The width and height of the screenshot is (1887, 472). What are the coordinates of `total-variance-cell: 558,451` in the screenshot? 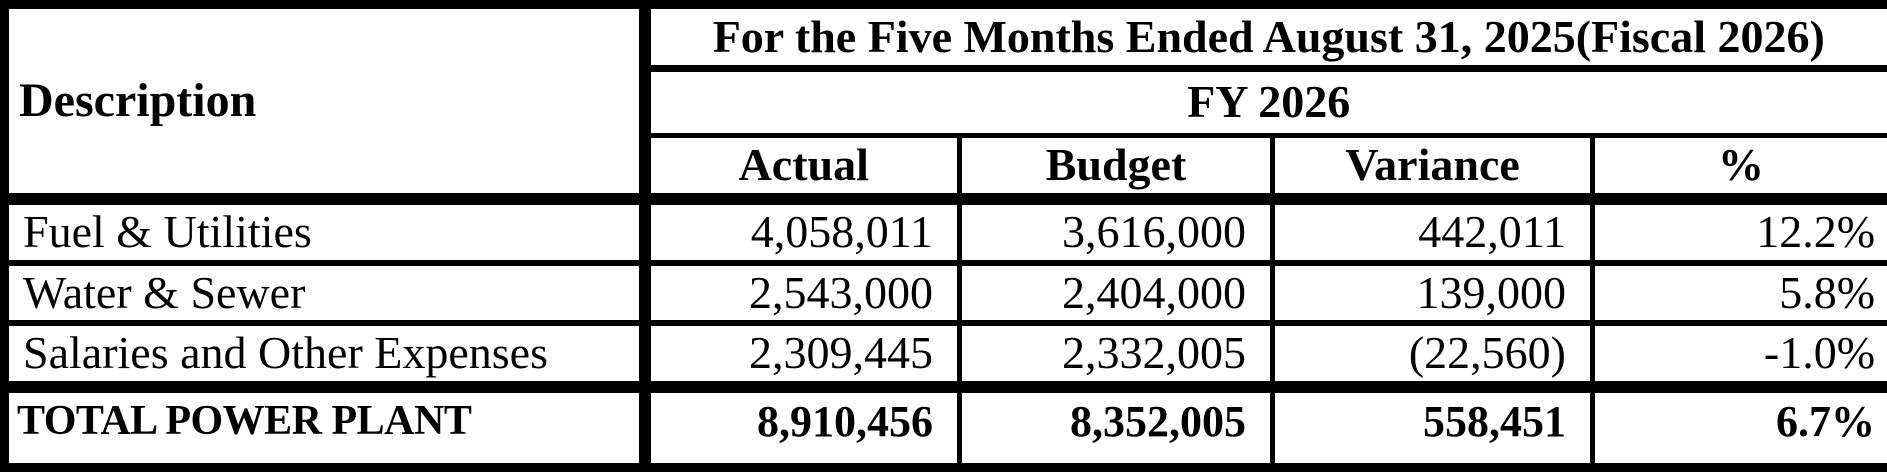 It's located at (1432, 427).